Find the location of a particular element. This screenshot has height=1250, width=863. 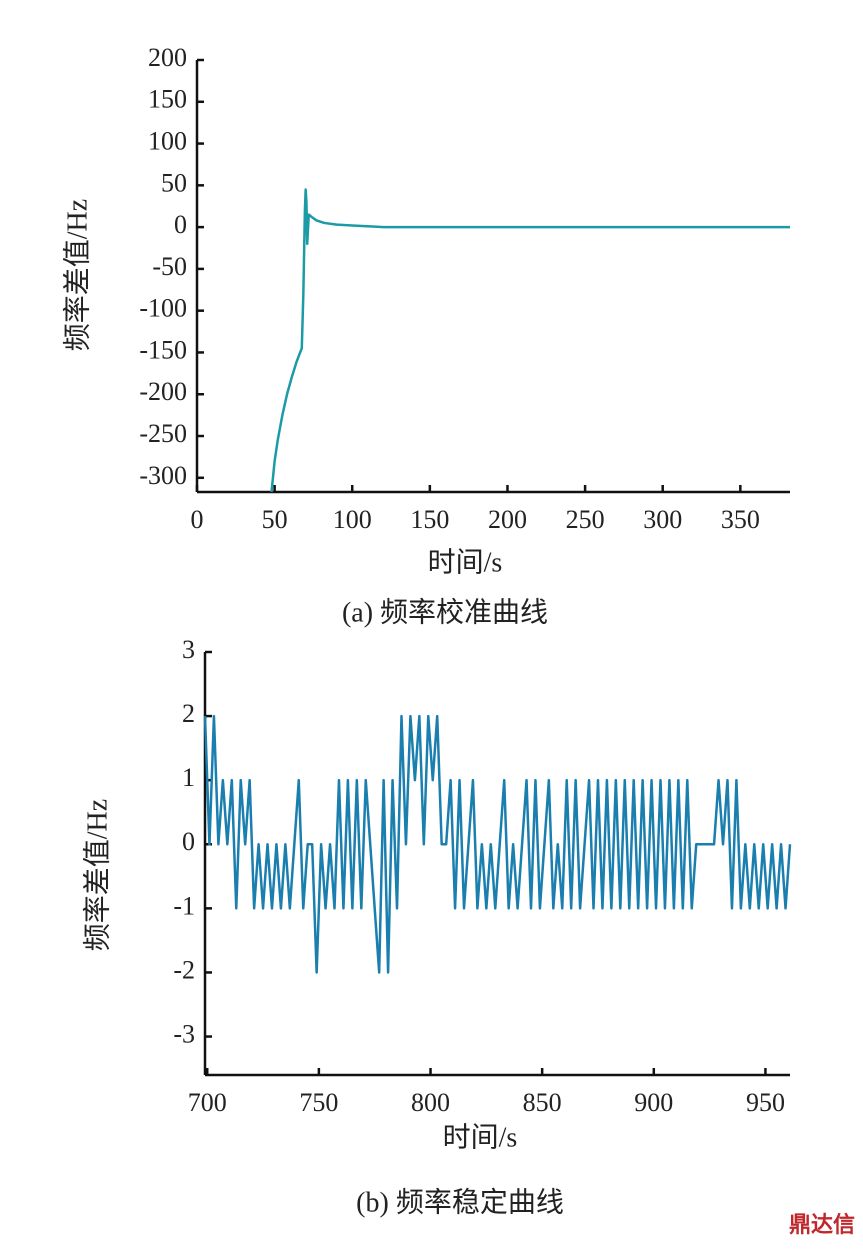

x-tick-label: 750 is located at coordinates (318, 1102).